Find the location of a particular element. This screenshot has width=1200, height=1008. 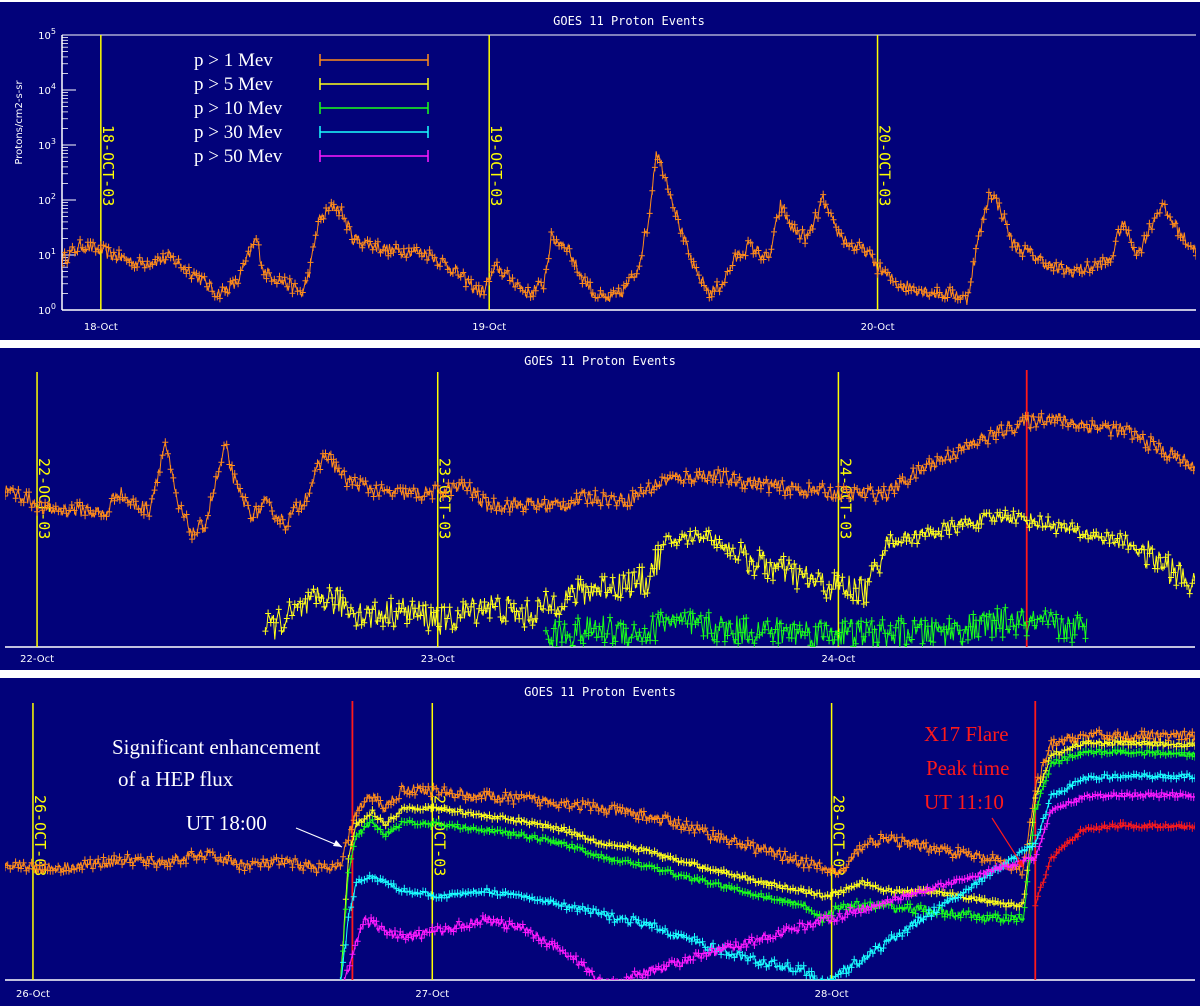

day-marker-label: 24-OCT-03 is located at coordinates (845, 498).